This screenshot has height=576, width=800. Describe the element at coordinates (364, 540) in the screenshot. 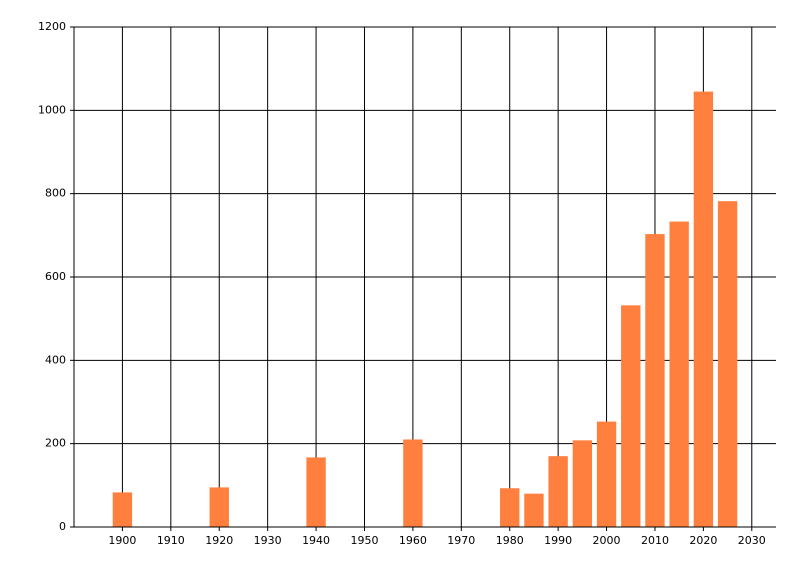

I see `x-tick-label: 1950` at that location.